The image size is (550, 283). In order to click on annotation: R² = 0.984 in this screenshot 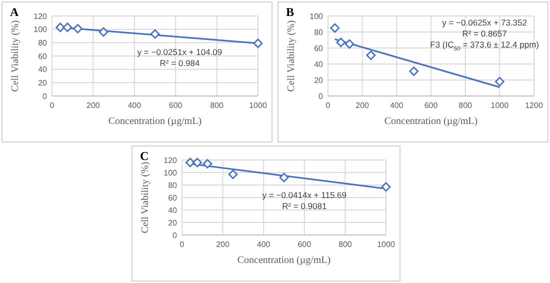, I will do `click(180, 63)`.